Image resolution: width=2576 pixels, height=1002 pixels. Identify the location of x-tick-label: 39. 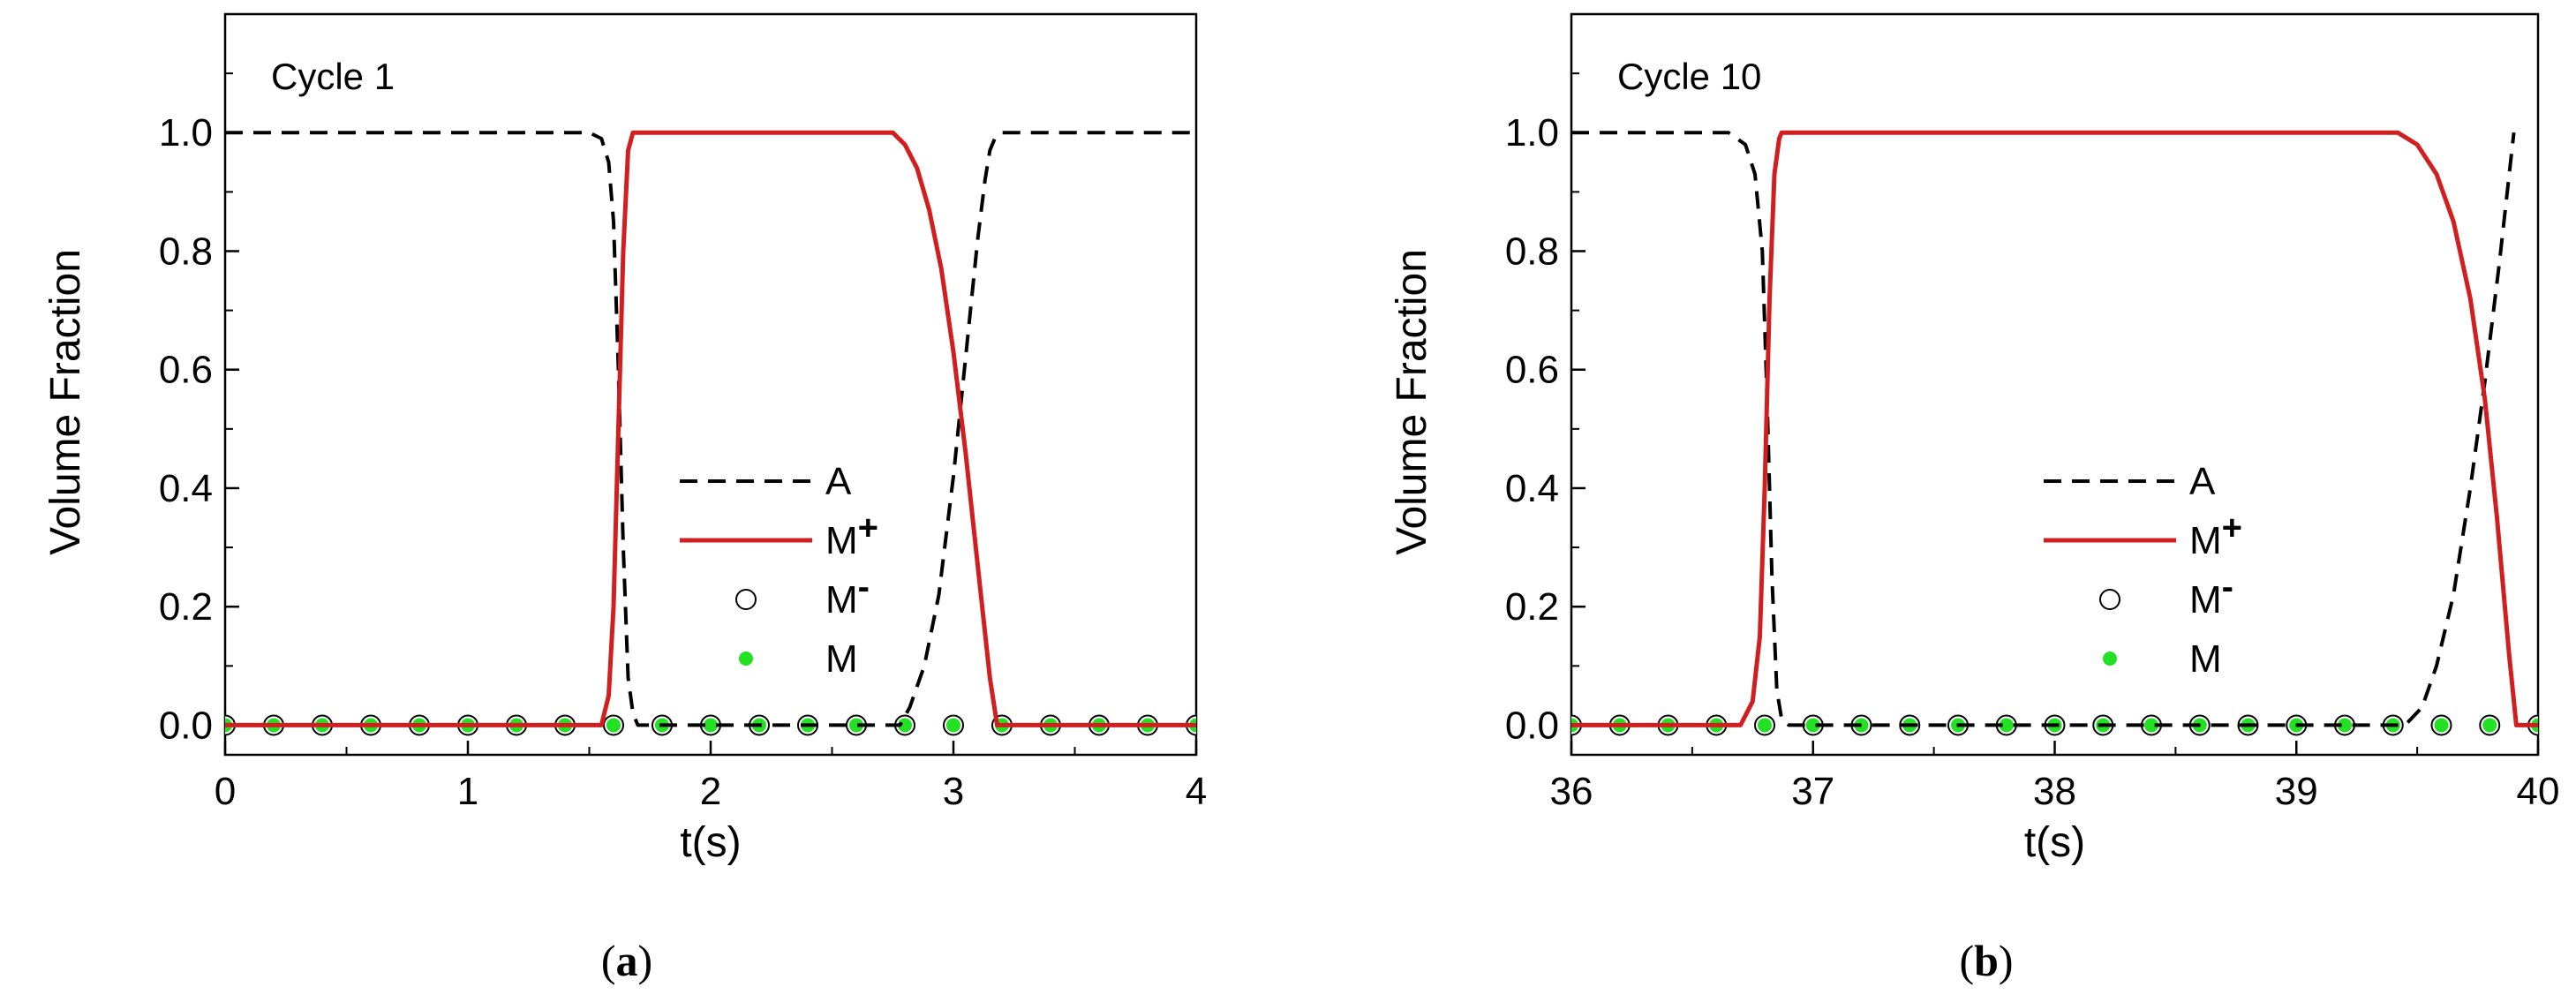
(2297, 792).